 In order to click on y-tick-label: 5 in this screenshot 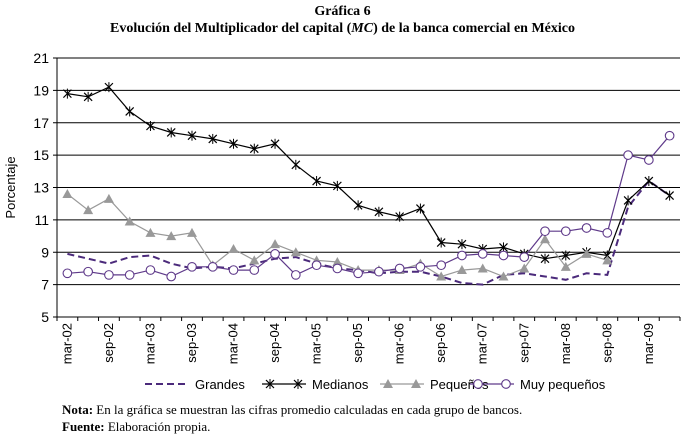, I will do `click(45, 317)`.